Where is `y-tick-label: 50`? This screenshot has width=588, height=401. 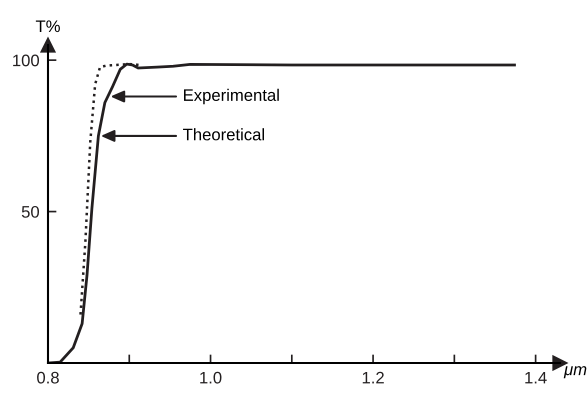 y-tick-label: 50 is located at coordinates (31, 212).